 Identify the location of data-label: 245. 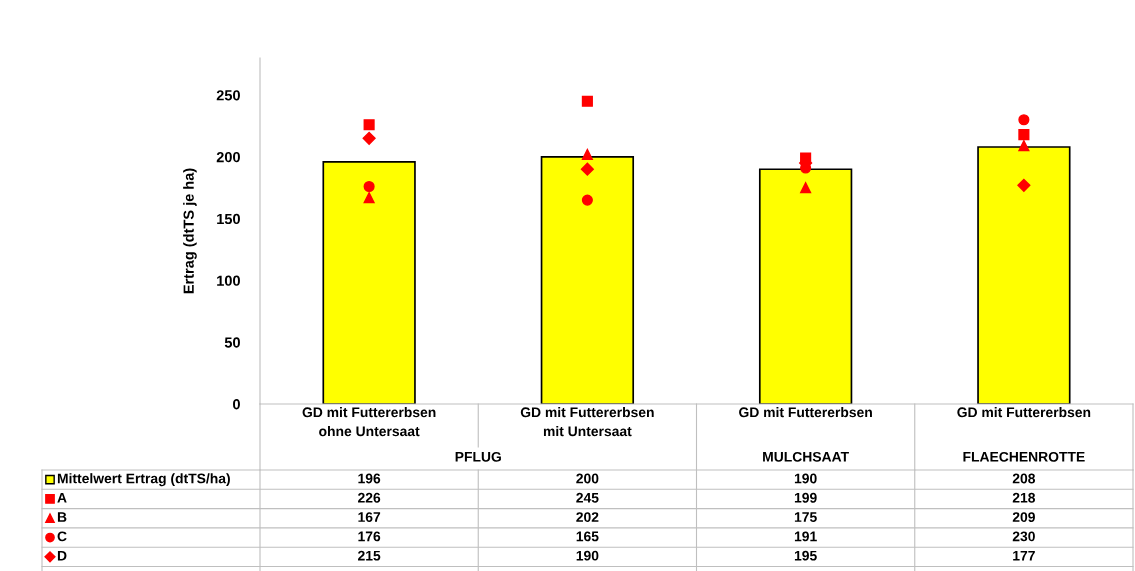
(587, 497).